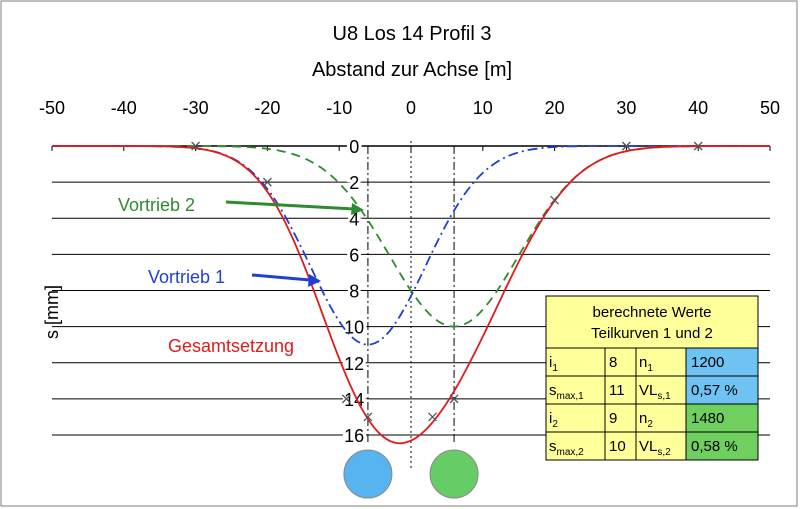 The image size is (800, 509). Describe the element at coordinates (412, 70) in the screenshot. I see `chart-subtitle: Abstand zur Achse [m]` at that location.